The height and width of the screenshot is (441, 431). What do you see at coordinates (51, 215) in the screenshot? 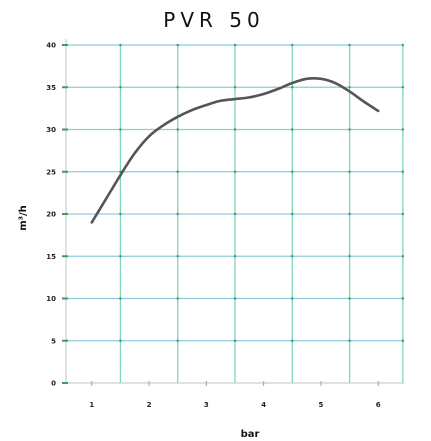
I see `y-tick-label-4: 20` at bounding box center [51, 215].